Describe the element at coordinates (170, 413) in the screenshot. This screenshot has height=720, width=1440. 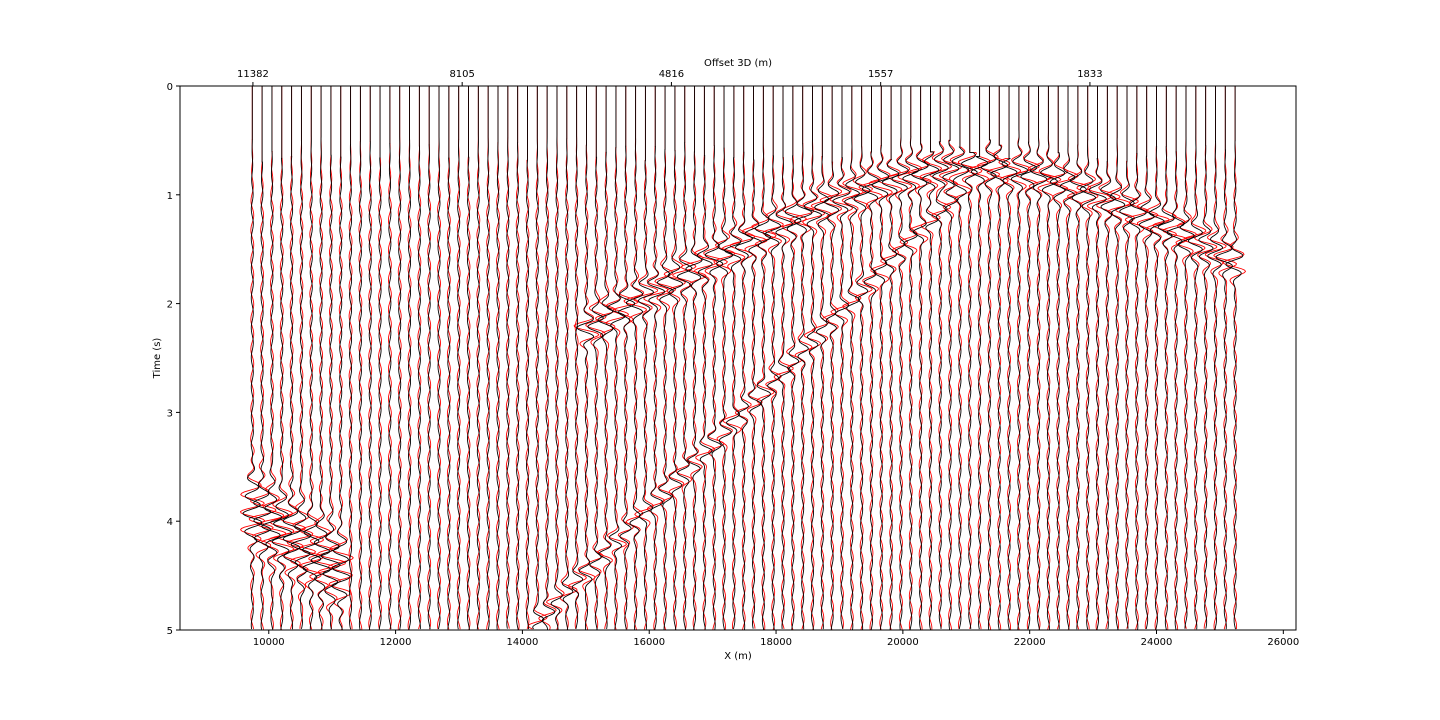
I see `y-tick-label: 3` at that location.